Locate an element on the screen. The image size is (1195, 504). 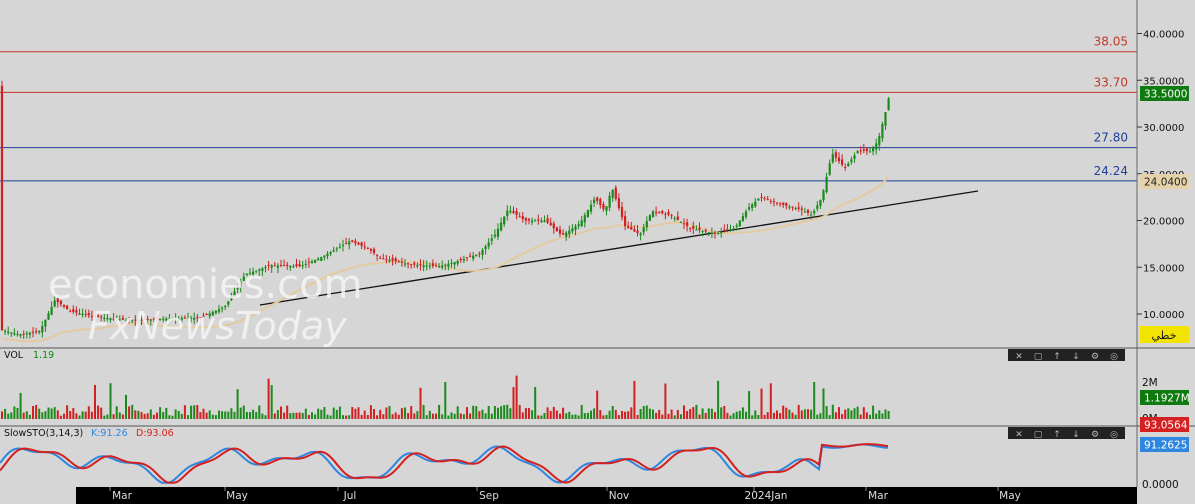
toolbar-background is located at coordinates (1066, 355).